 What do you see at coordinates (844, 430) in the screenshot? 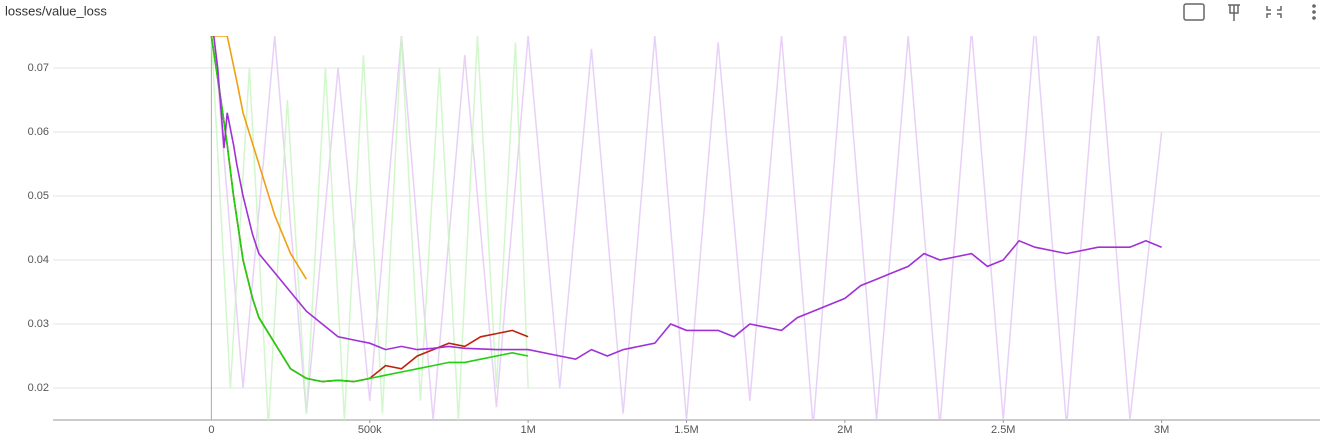
I see `x-tick-label: 2M` at bounding box center [844, 430].